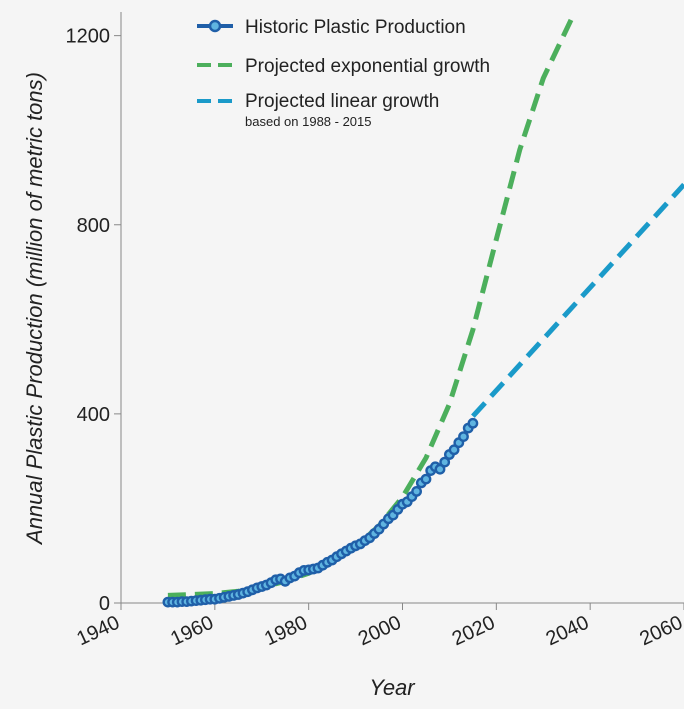  Describe the element at coordinates (98, 631) in the screenshot. I see `x-tick-label: 1940` at that location.